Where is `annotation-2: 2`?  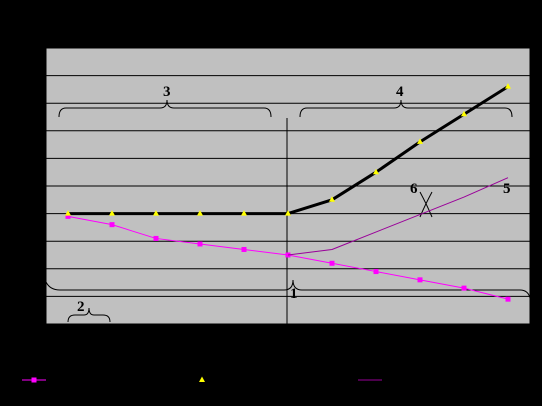 annotation-2: 2 is located at coordinates (81, 307).